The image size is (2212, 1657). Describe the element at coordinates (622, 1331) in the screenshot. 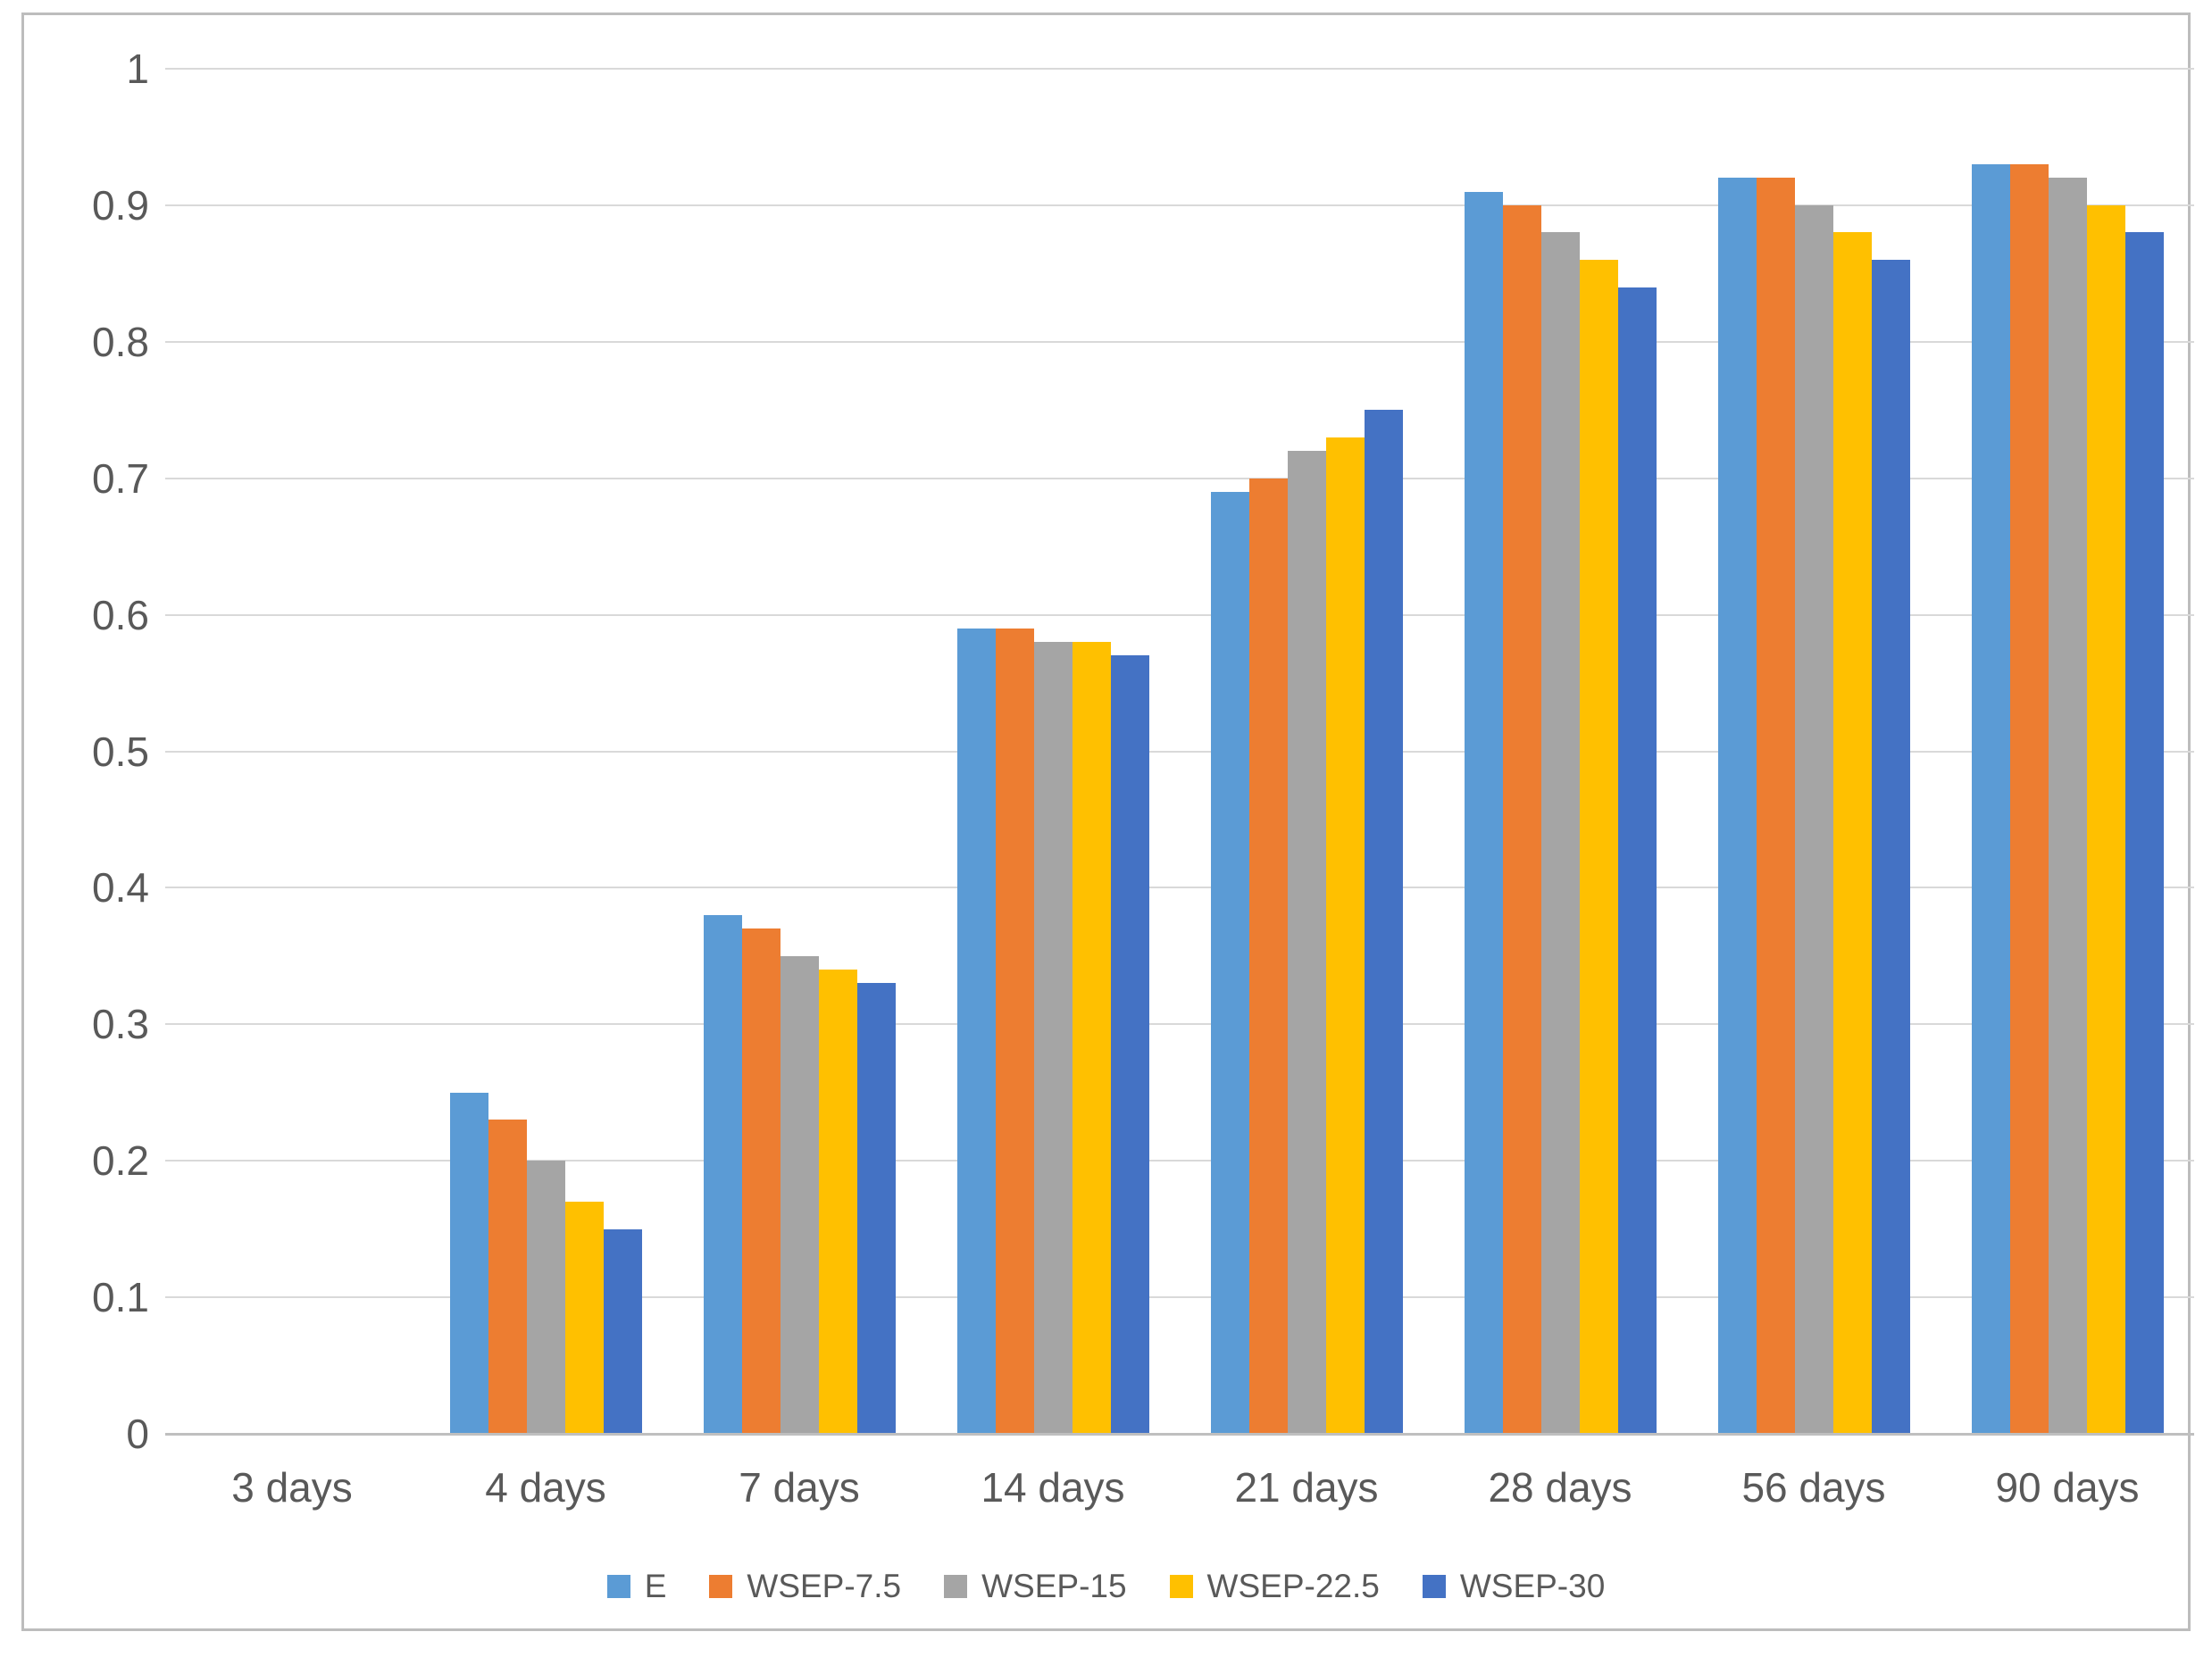

I see `bar-WSEP-30-4-days` at that location.